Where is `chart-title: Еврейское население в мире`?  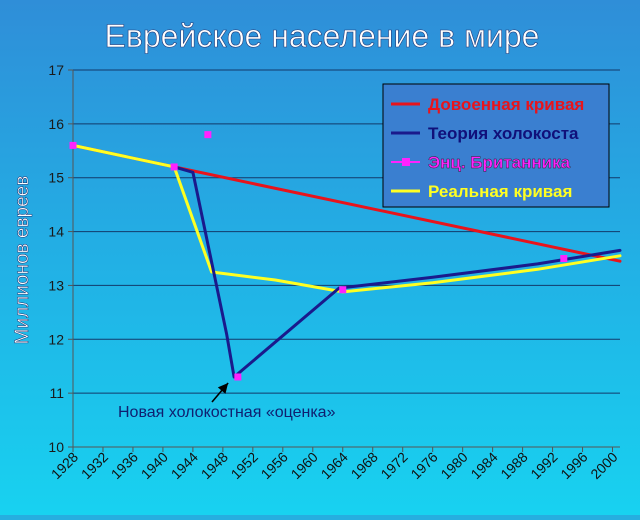
chart-title: Еврейское население в мире is located at coordinates (322, 36).